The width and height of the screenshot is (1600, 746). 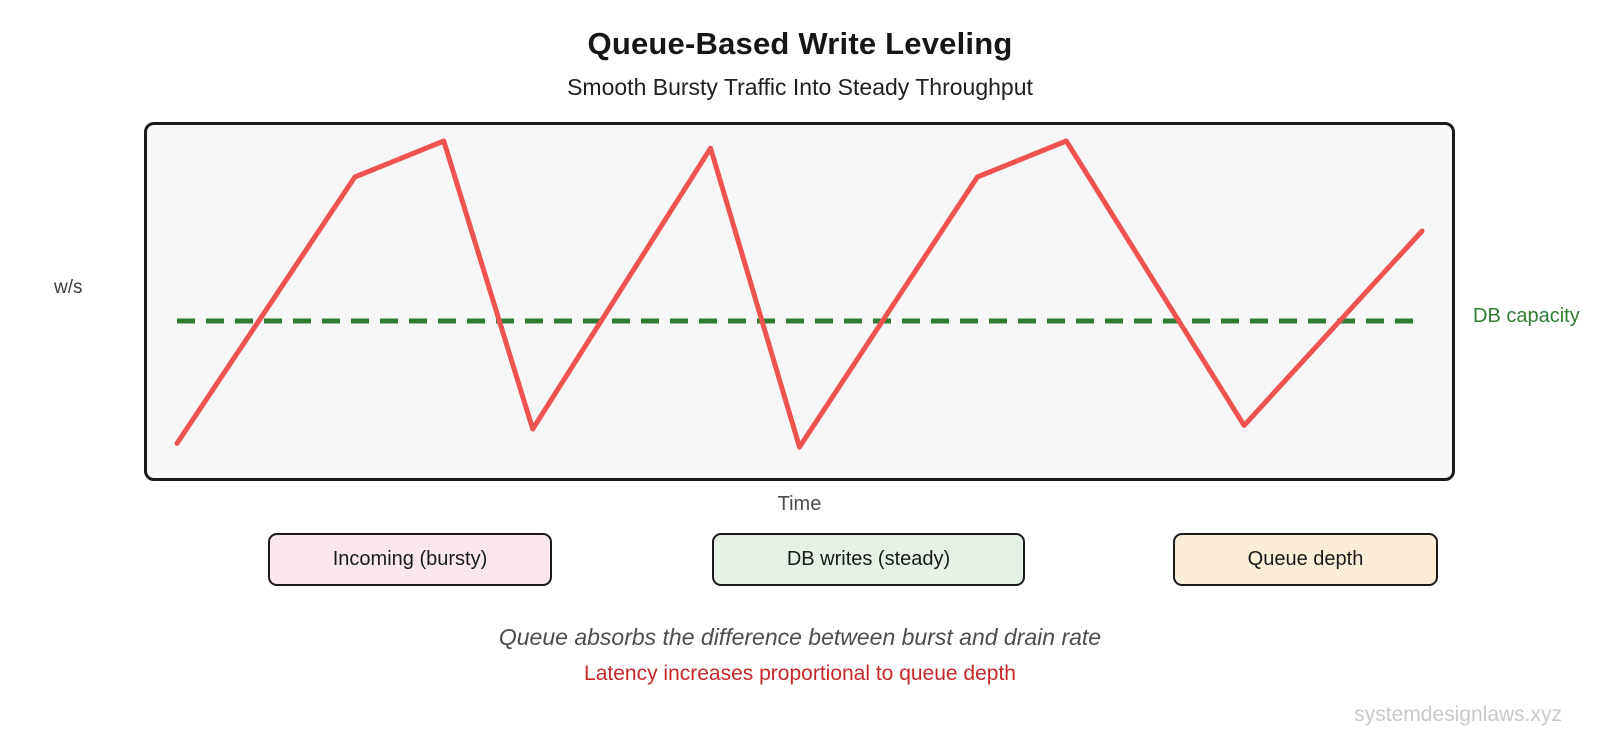 I want to click on legend-incoming: Incoming (bursty), so click(x=410, y=559).